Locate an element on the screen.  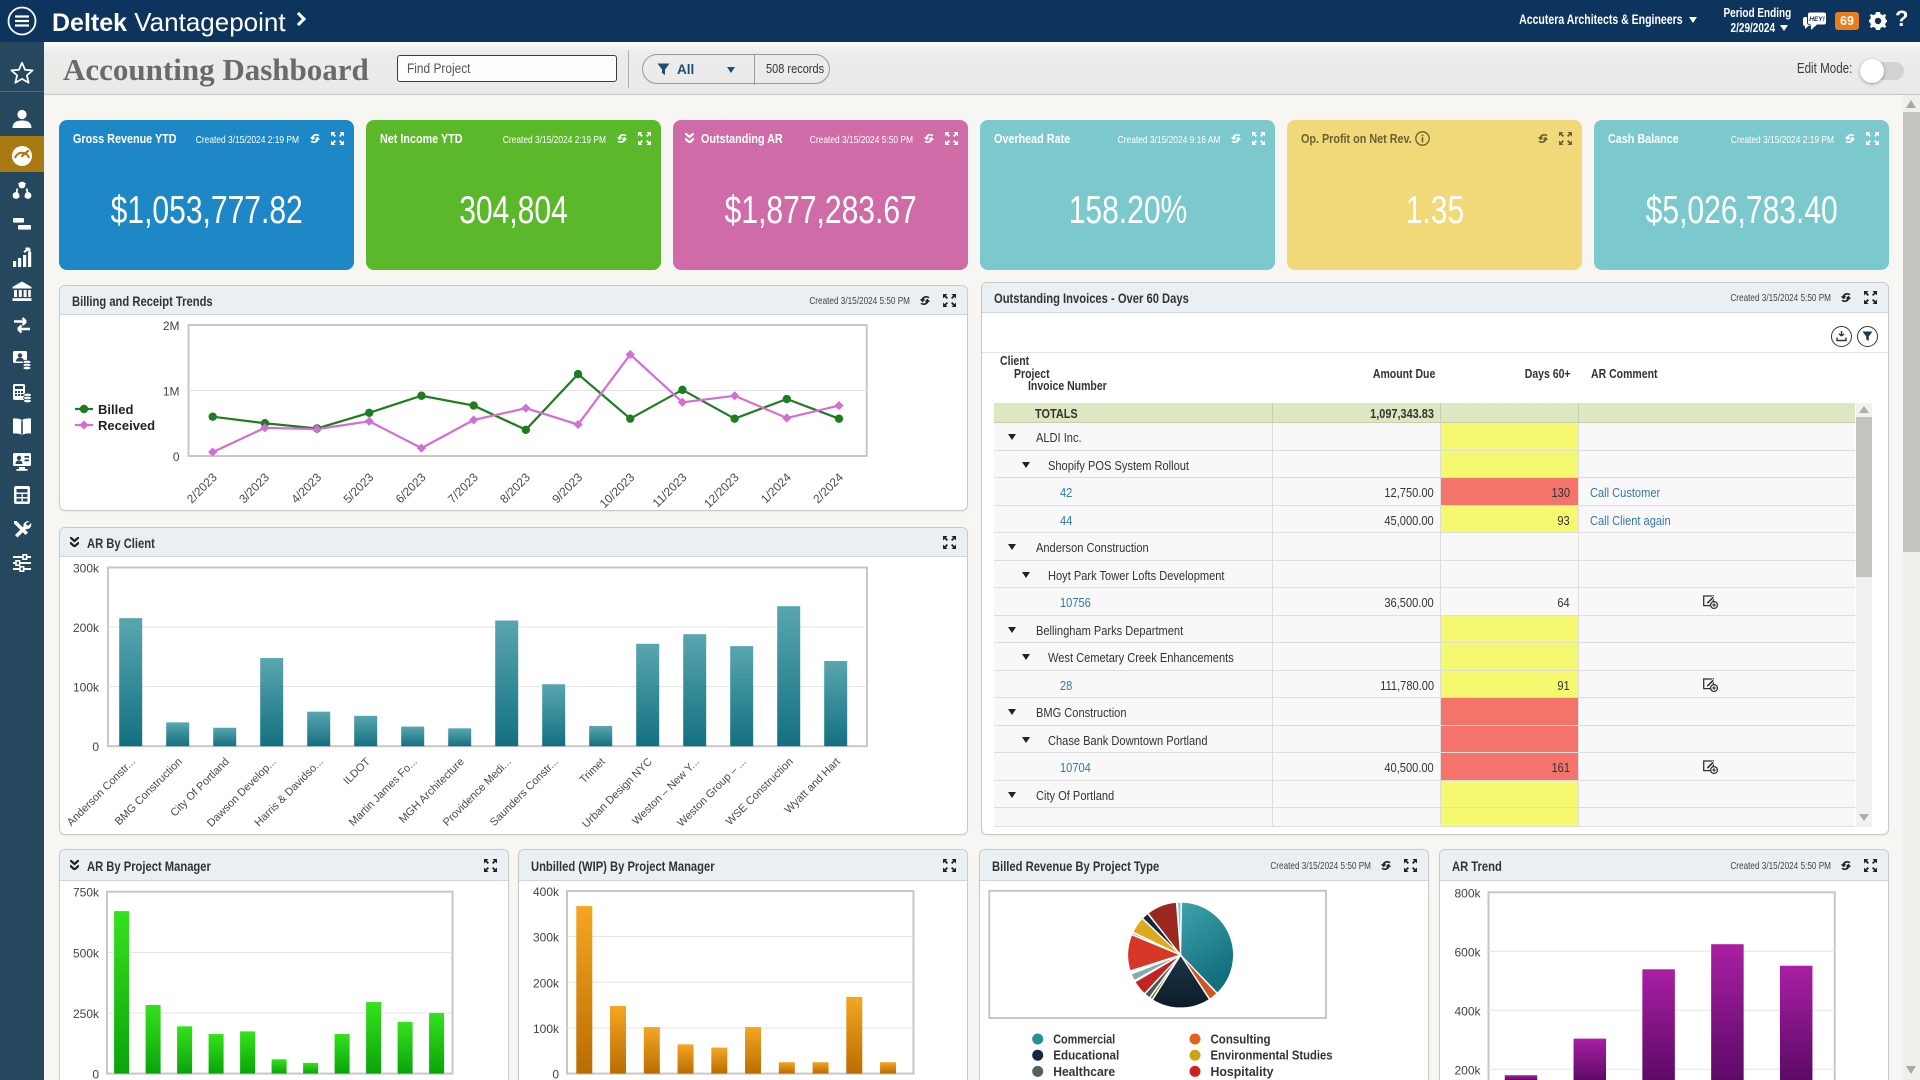
svg-text: Educational is located at coordinates (1086, 1056).